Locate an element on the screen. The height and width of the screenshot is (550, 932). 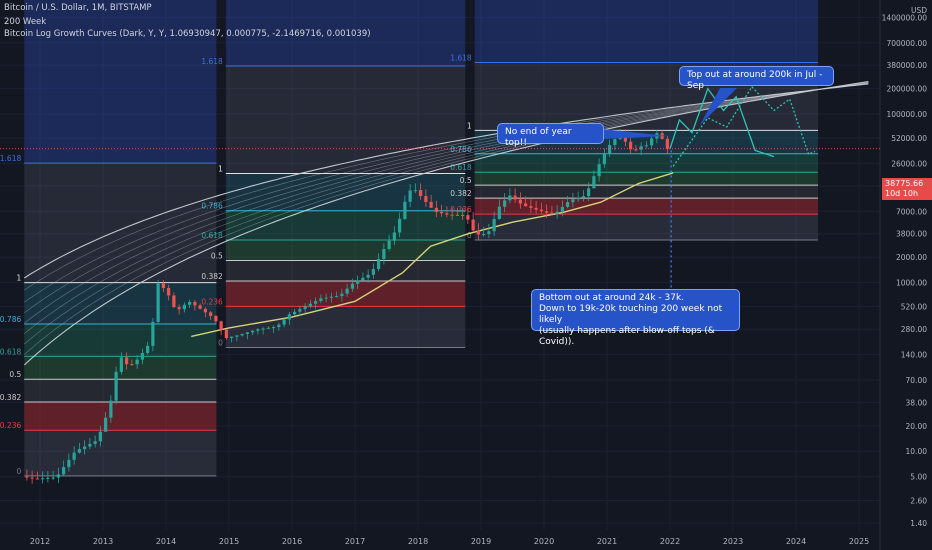
price-tick-label: 1000.00 is located at coordinates (911, 283).